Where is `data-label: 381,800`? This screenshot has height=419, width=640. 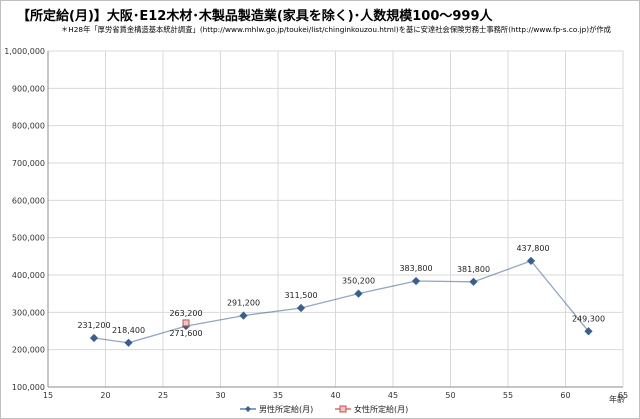 data-label: 381,800 is located at coordinates (473, 269).